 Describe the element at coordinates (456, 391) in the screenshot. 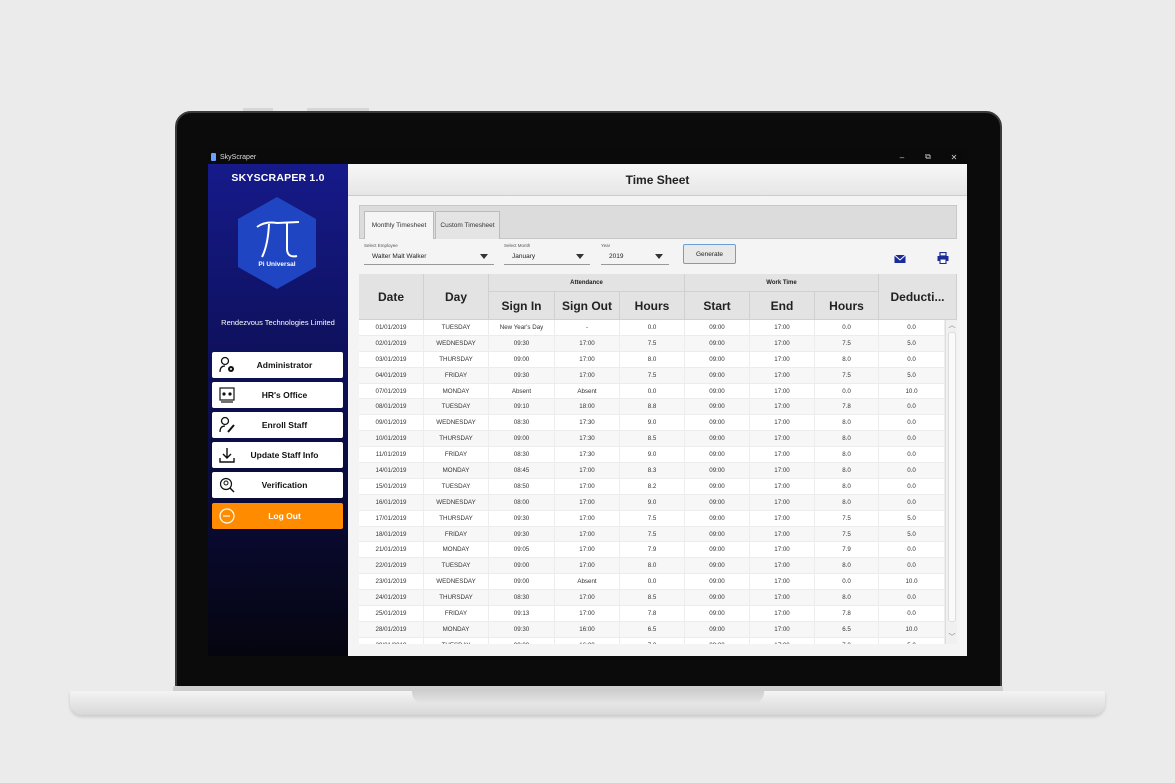

I see `cell-day: MONDAY` at that location.